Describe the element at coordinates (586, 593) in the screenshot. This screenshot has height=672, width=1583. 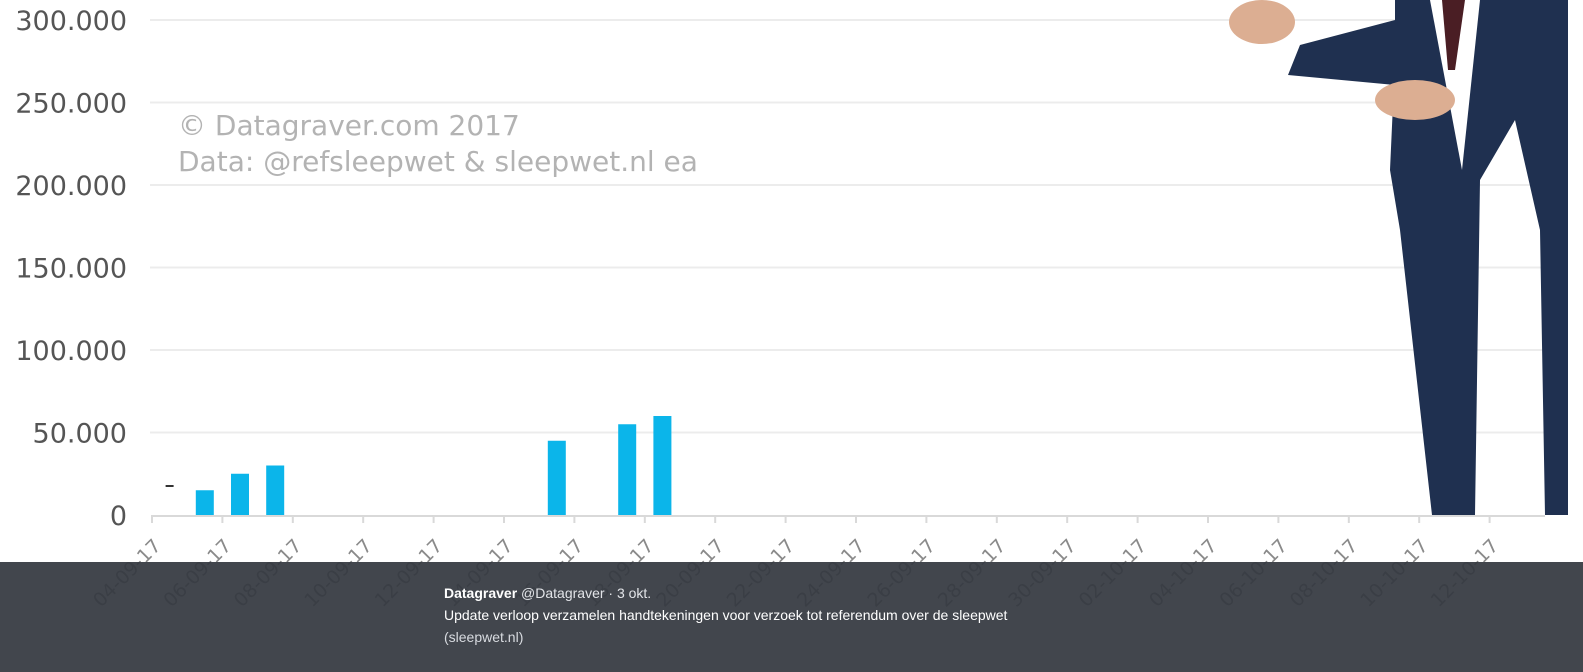
I see `tweet-meta: @Datagraver · 3 okt.` at that location.